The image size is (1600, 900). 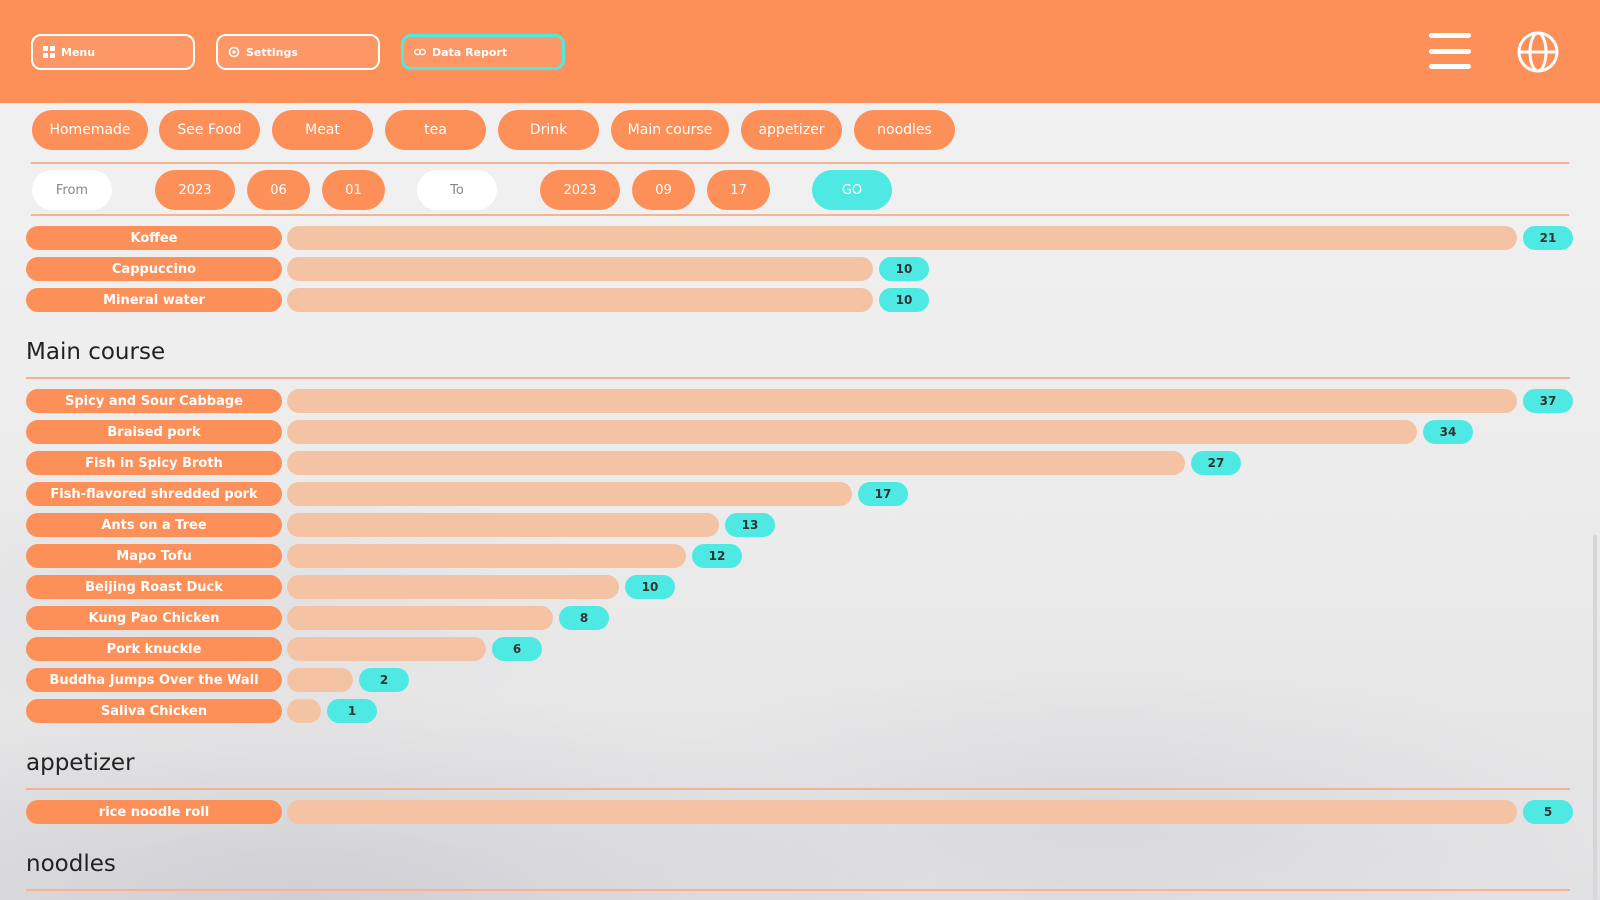 What do you see at coordinates (80, 763) in the screenshot?
I see `section-title: appetizer` at bounding box center [80, 763].